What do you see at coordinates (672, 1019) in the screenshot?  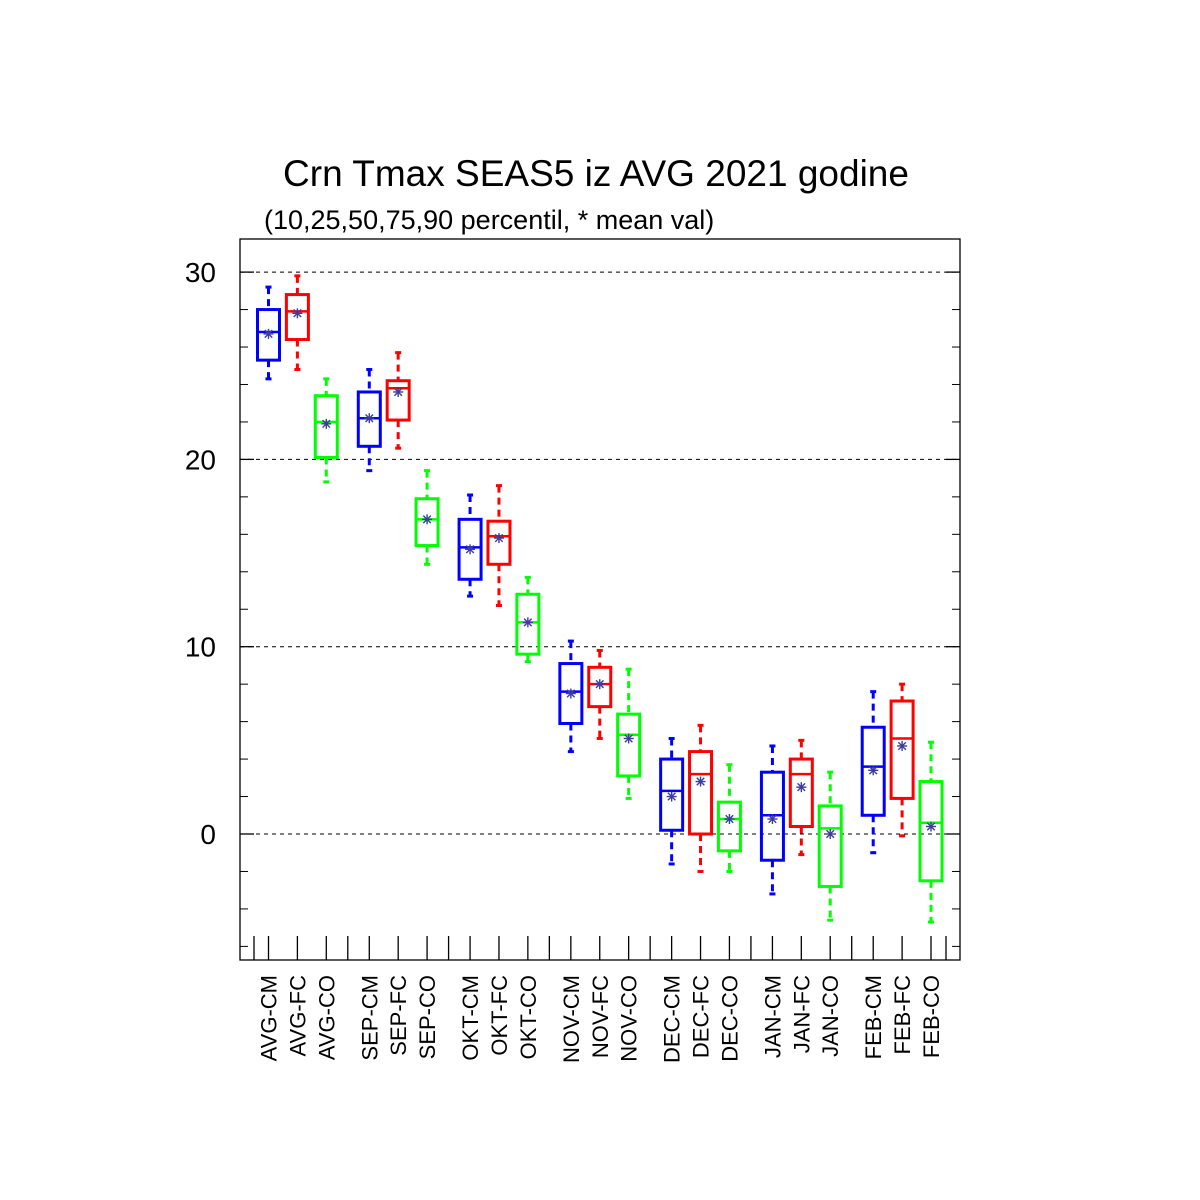 I see `x-tick-label: DEC-CM` at bounding box center [672, 1019].